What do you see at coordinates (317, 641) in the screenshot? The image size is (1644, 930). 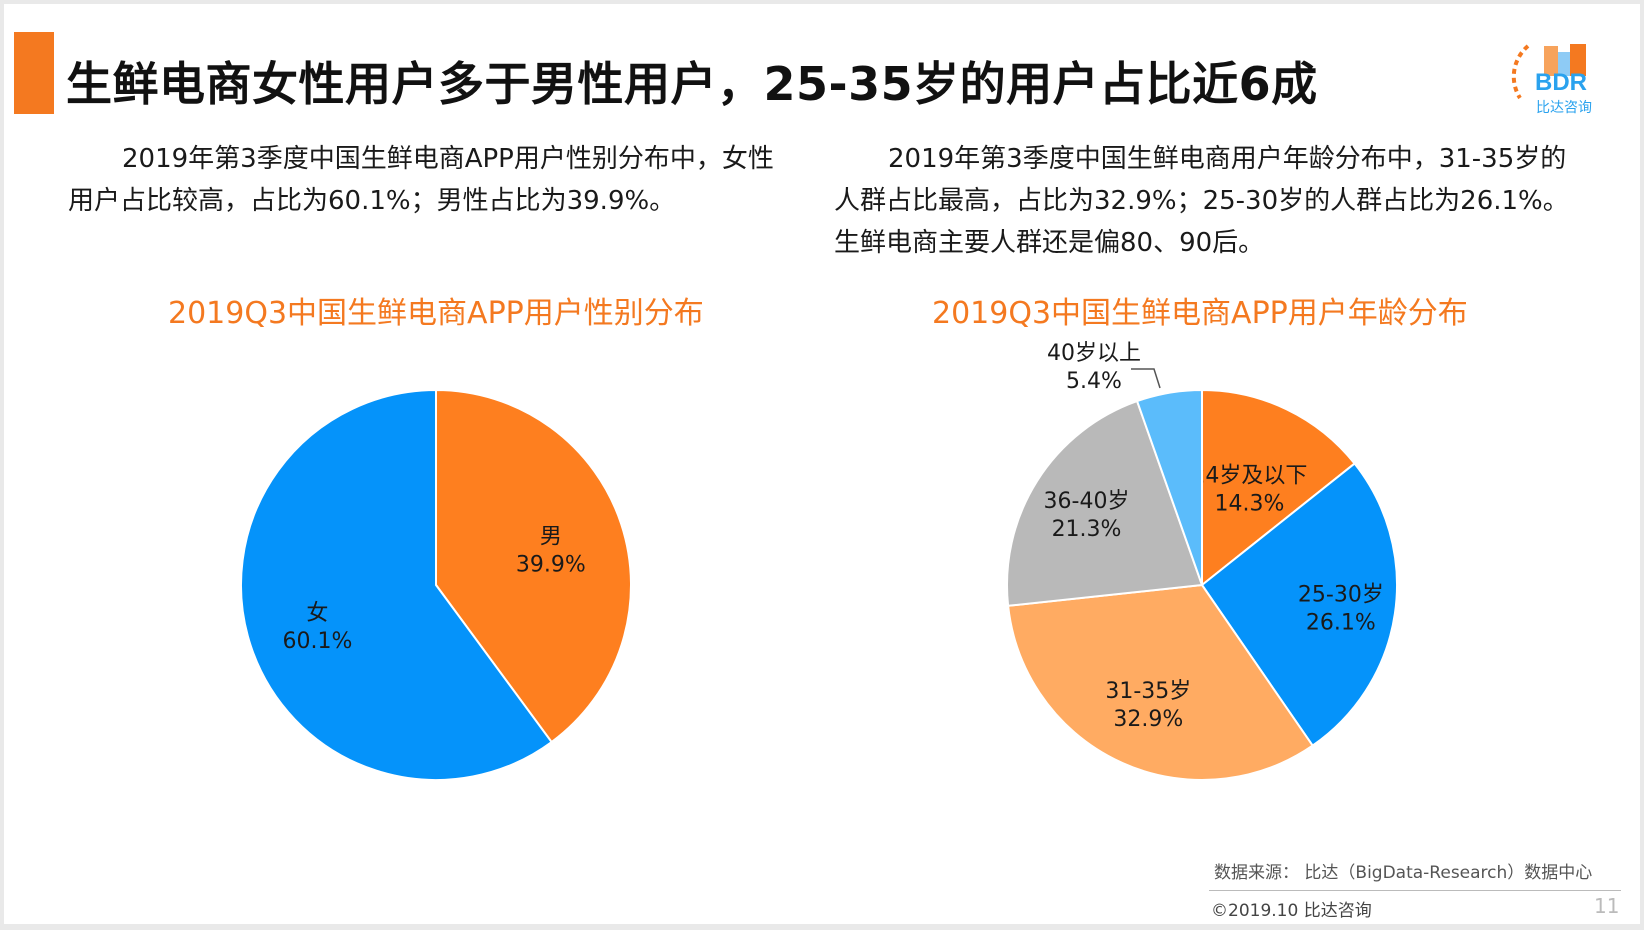 I see `gender-value-1: 60.1%` at bounding box center [317, 641].